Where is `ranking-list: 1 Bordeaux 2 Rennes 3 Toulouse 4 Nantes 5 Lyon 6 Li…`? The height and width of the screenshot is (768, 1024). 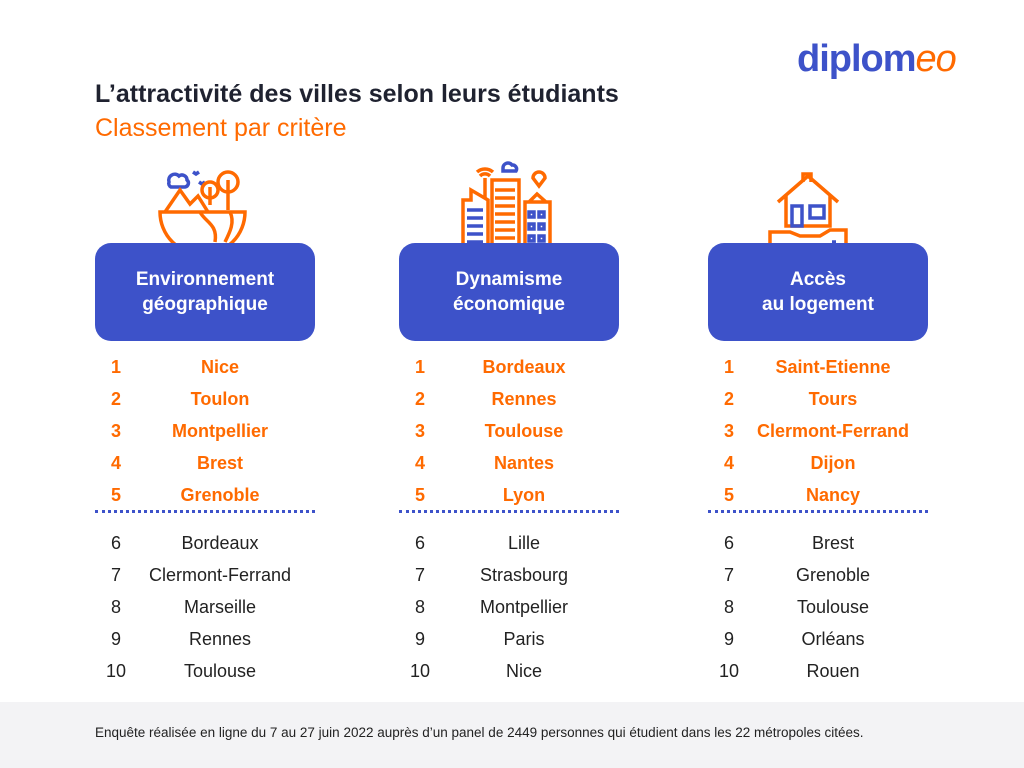
ranking-list: 1 Bordeaux 2 Rennes 3 Toulouse 4 Nantes 5 Lyon 6 Li… is located at coordinates (509, 524).